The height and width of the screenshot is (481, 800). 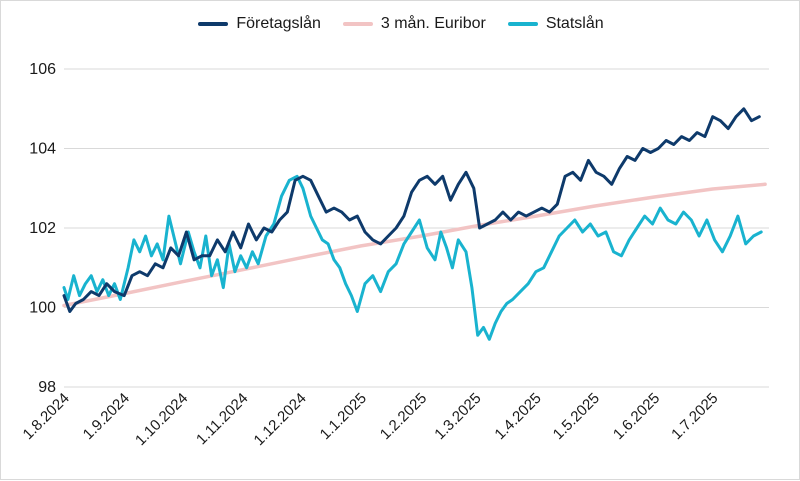 I want to click on x-tick-label: 1.7.2025, so click(x=694, y=416).